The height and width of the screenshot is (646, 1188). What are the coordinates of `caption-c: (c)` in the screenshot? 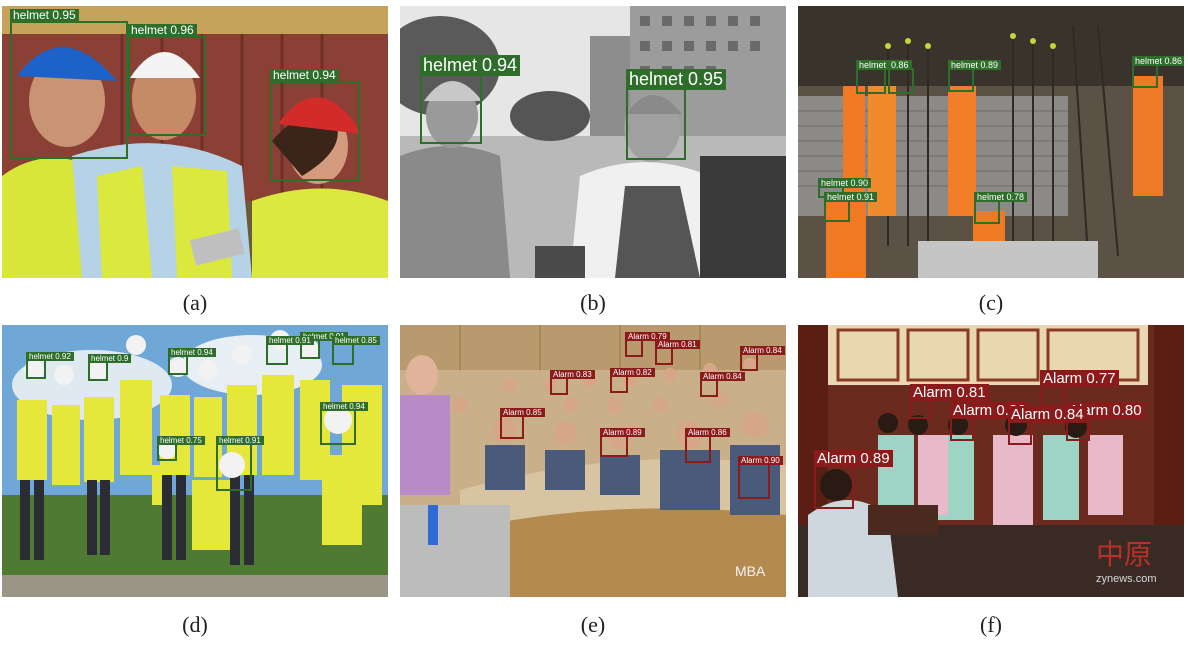 It's located at (991, 303).